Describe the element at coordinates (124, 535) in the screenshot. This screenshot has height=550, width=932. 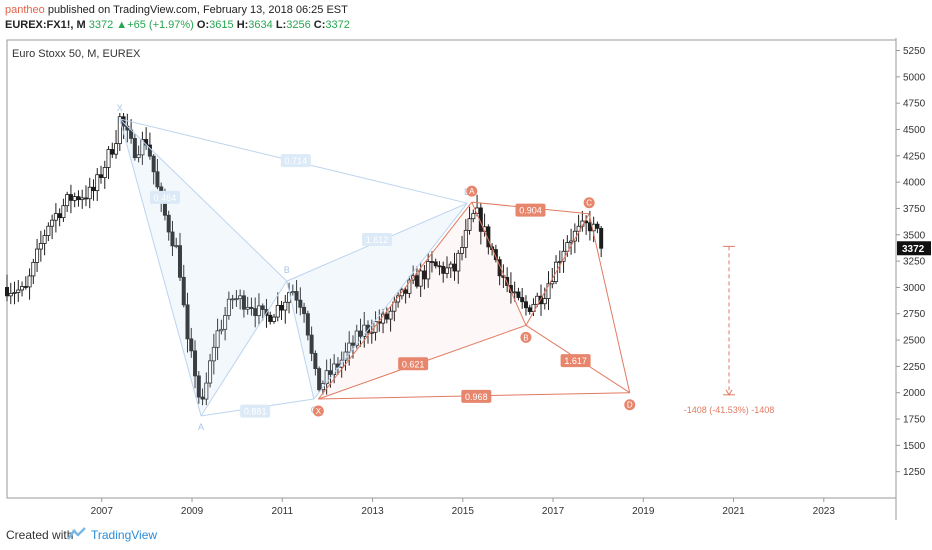
I see `tradingview-brand: TradingView` at that location.